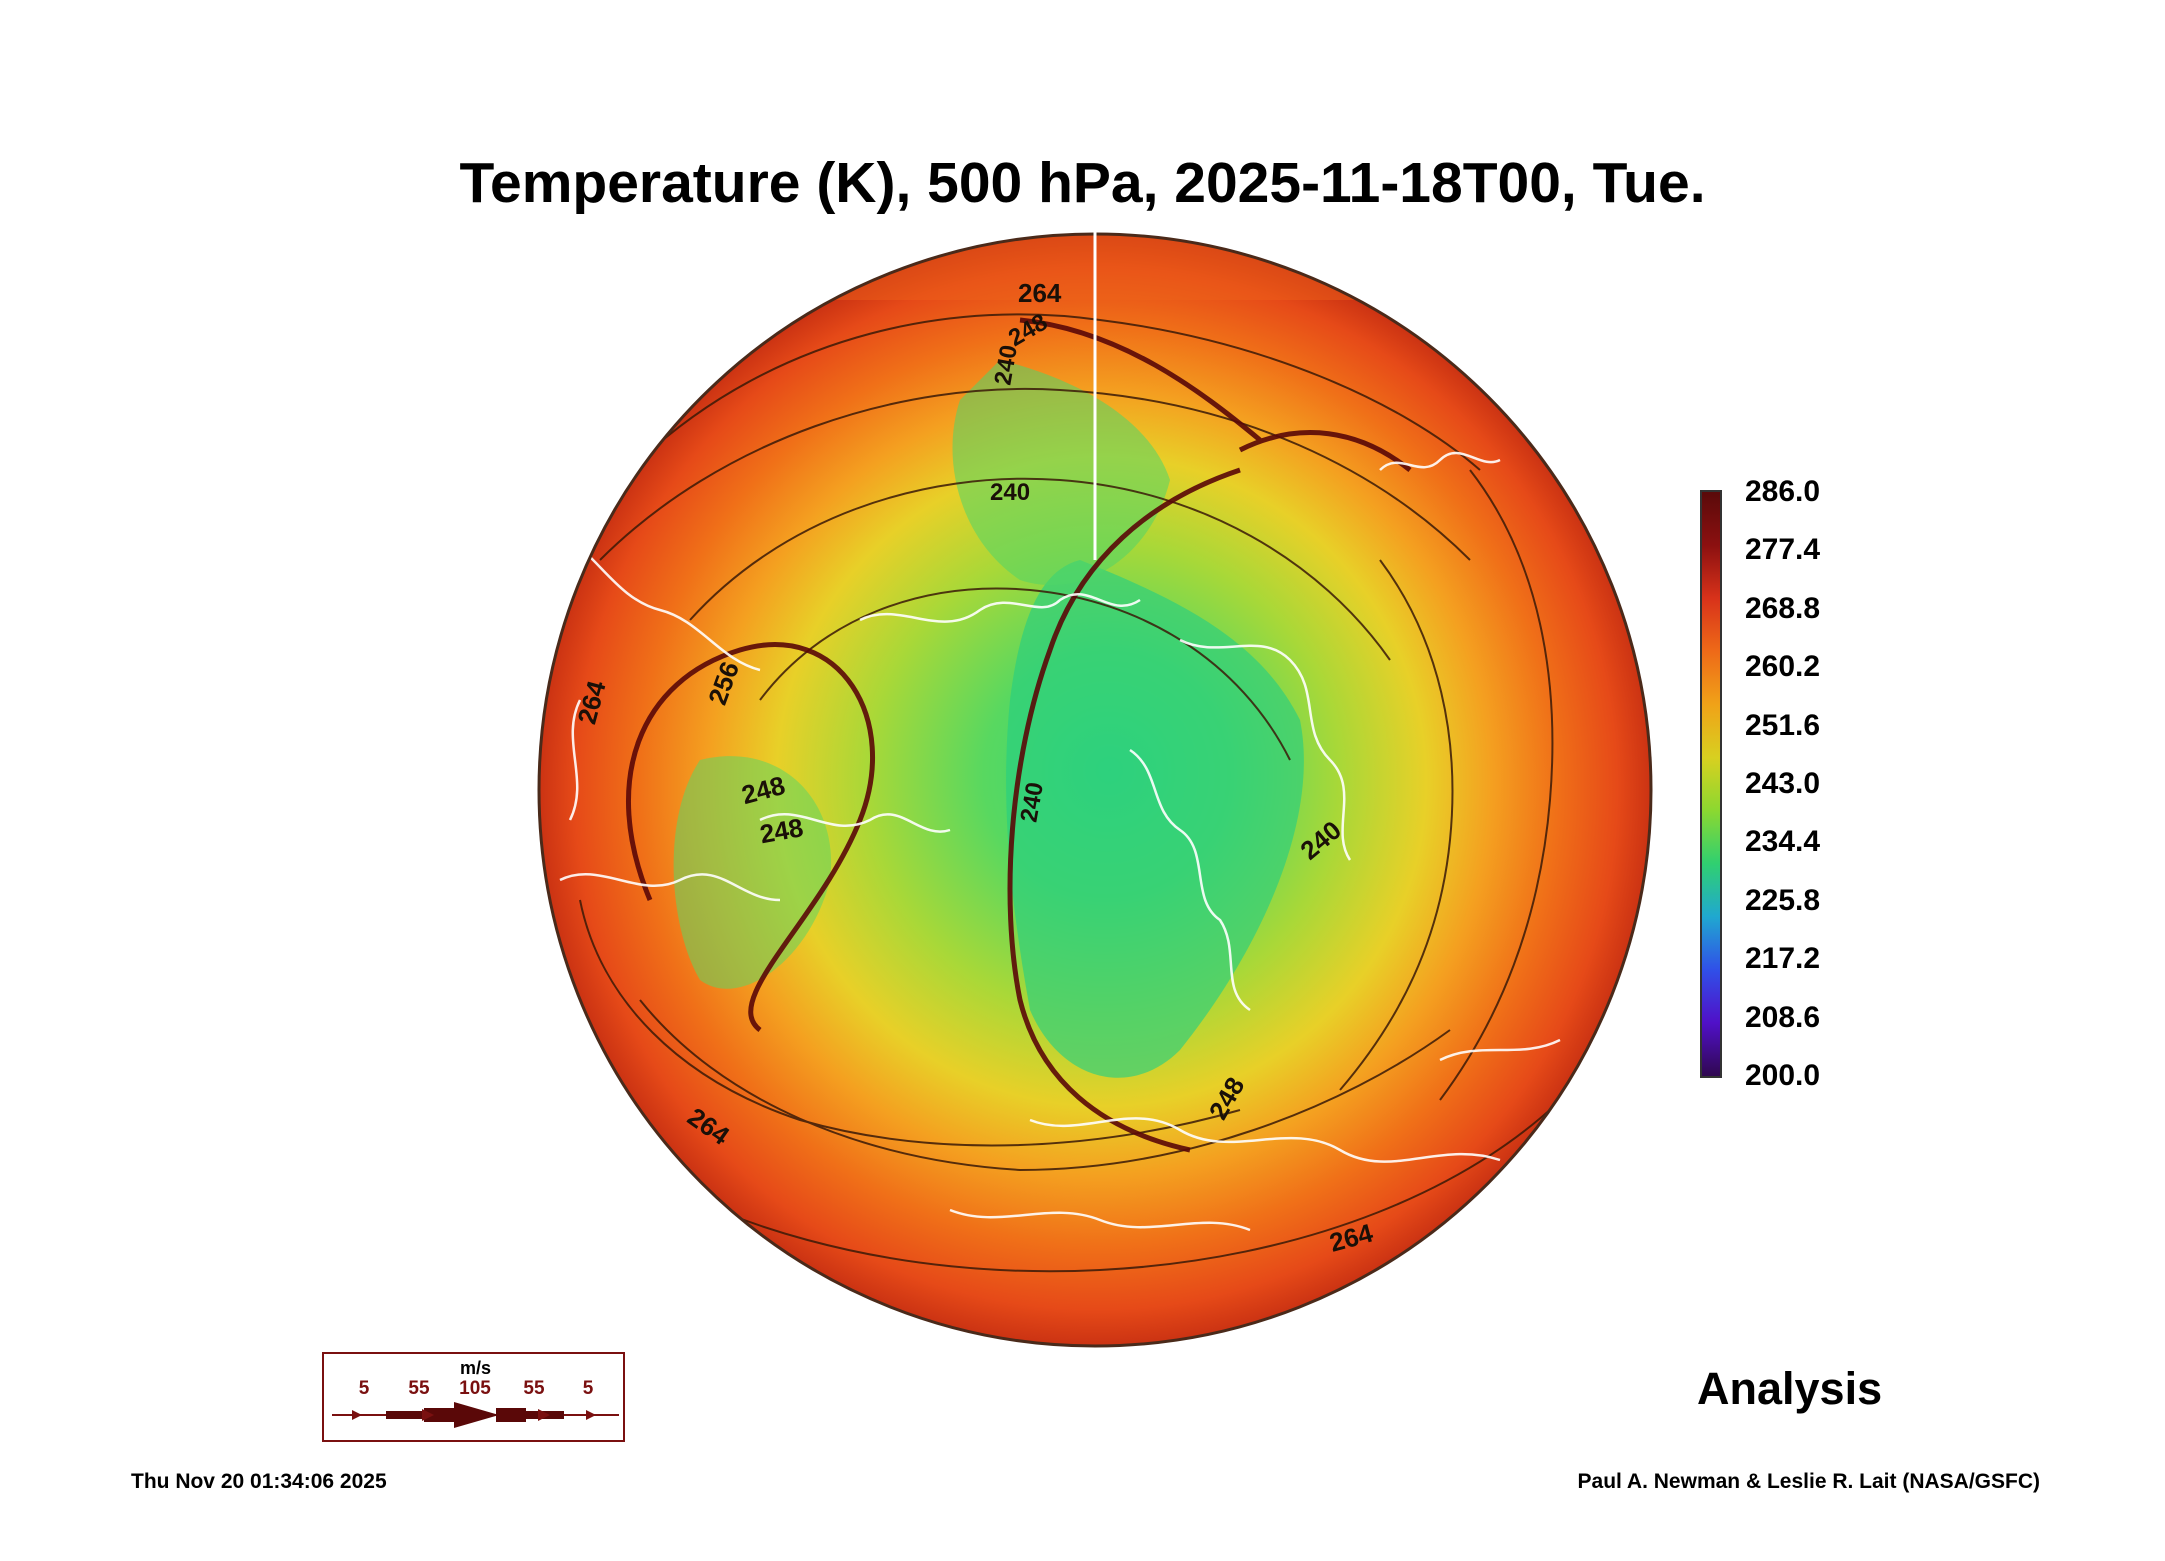 The height and width of the screenshot is (1561, 2165). What do you see at coordinates (1783, 608) in the screenshot?
I see `colorbar-tick-label: 268.8` at bounding box center [1783, 608].